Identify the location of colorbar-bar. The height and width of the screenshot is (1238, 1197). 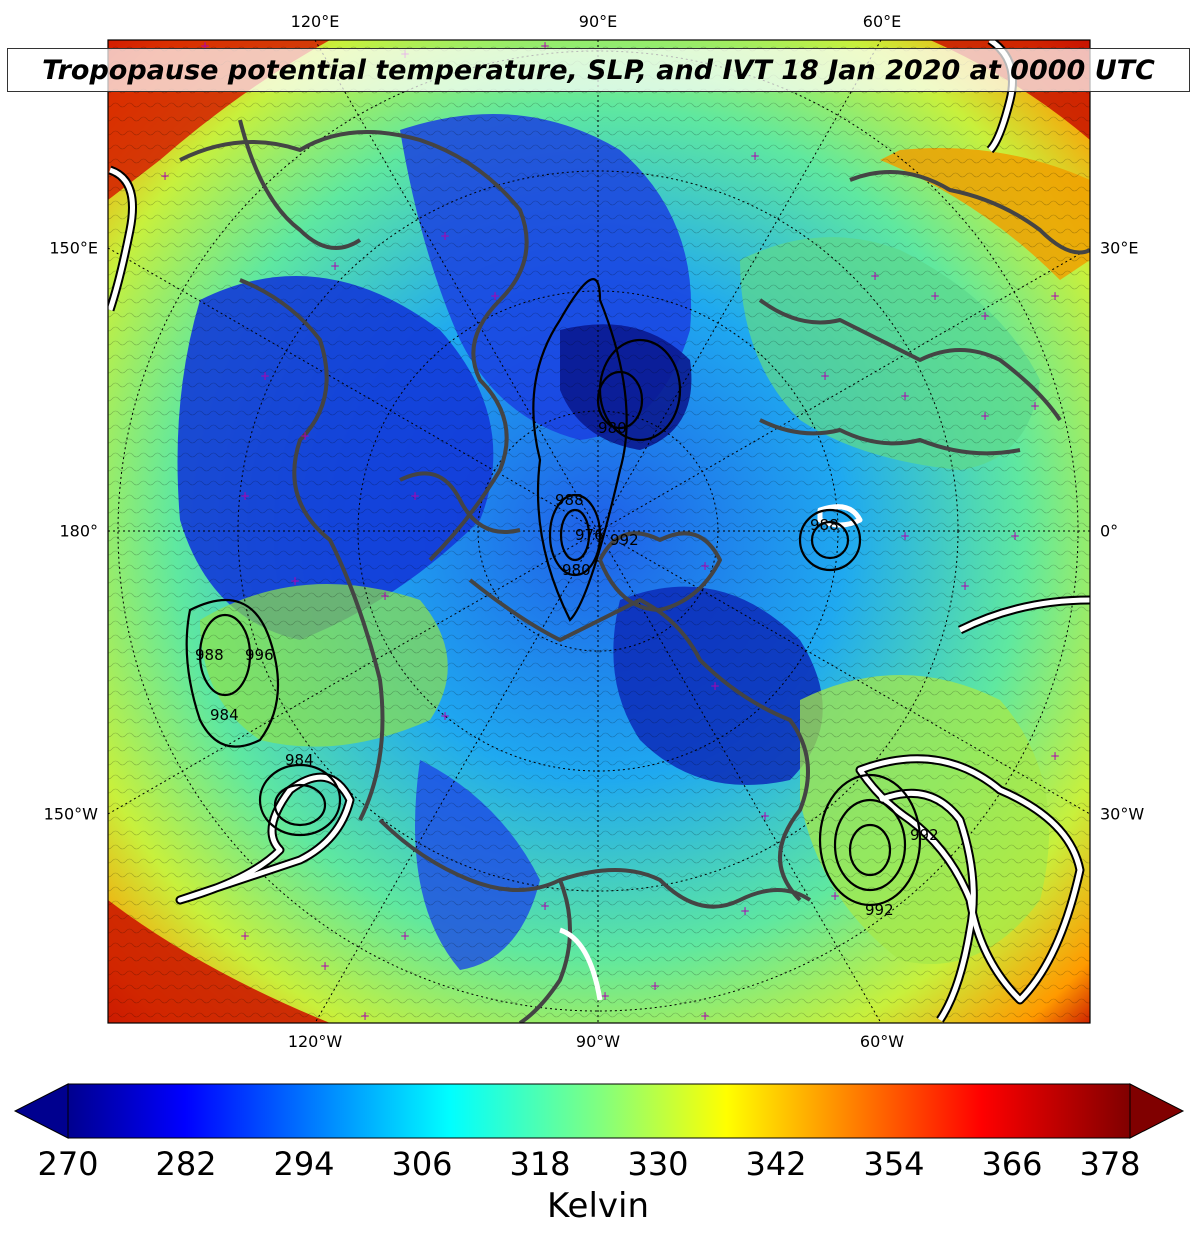
(599, 1111).